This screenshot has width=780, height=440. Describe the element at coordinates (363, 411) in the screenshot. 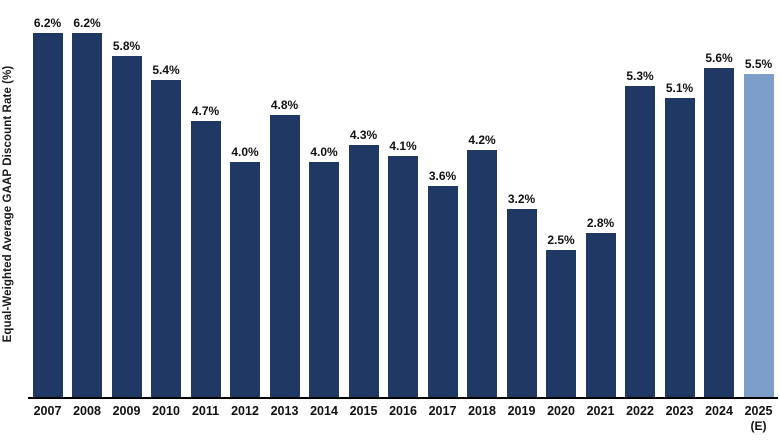

I see `year-label: 2015` at that location.